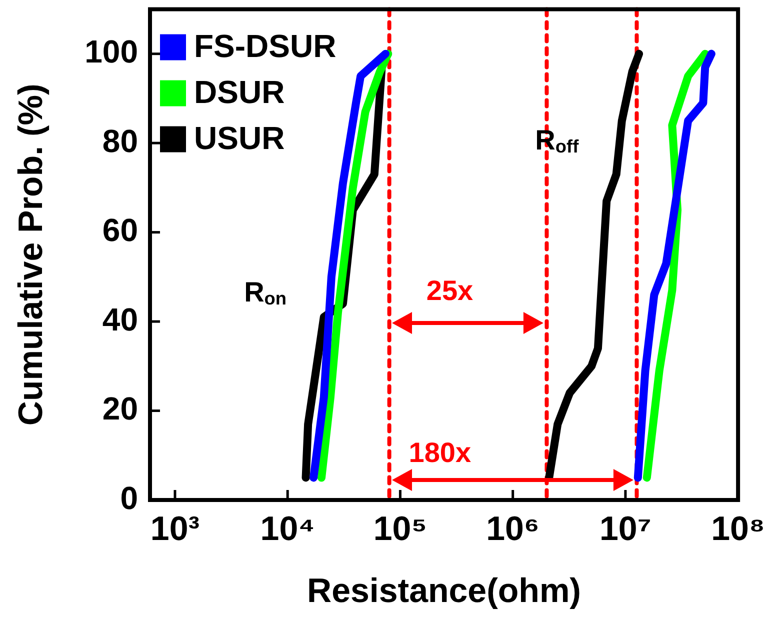  I want to click on annotation: 25x, so click(450, 290).